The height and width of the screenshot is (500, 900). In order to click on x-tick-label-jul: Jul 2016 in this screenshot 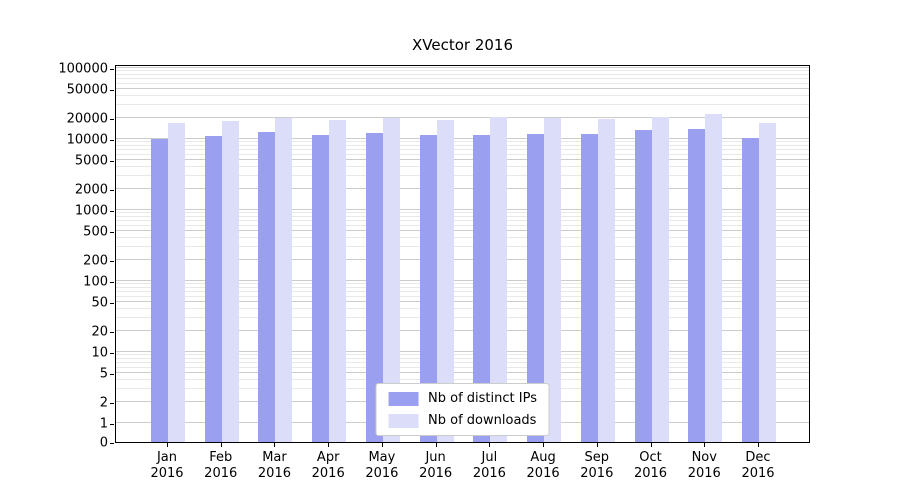, I will do `click(489, 466)`.